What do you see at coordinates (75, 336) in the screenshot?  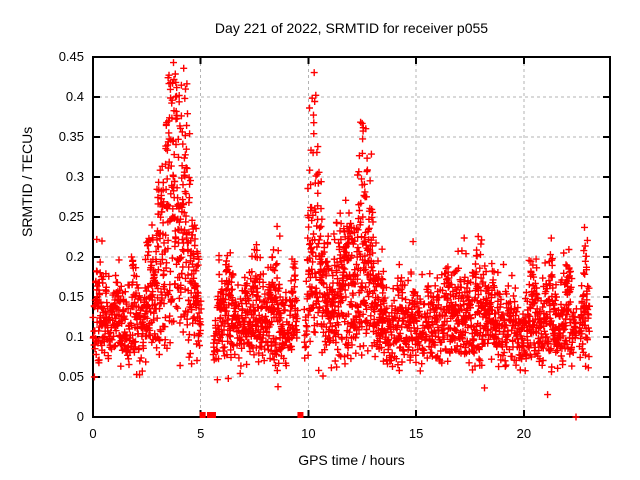 I see `y-tick-label: 0.1` at bounding box center [75, 336].